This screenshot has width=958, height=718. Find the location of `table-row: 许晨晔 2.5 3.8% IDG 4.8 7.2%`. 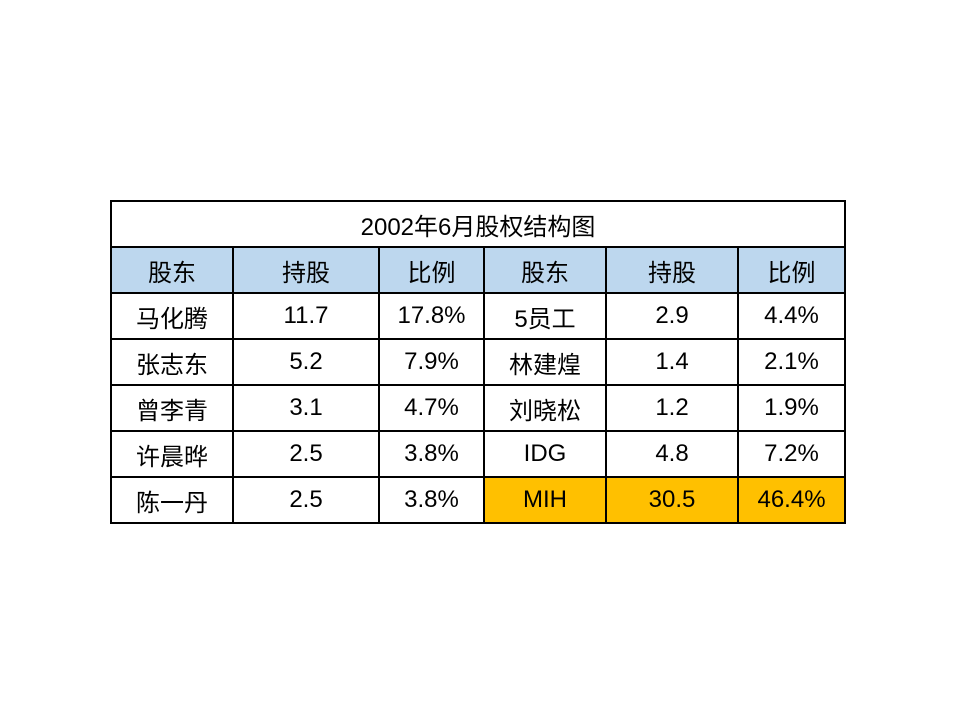

table-row: 许晨晔 2.5 3.8% IDG 4.8 7.2% is located at coordinates (478, 454).